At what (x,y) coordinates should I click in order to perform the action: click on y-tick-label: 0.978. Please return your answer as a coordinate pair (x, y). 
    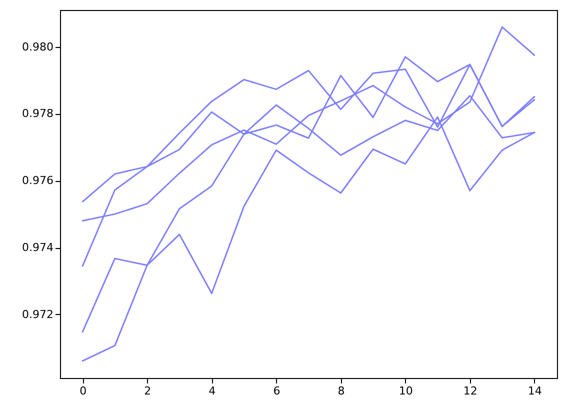
    Looking at the image, I should click on (38, 113).